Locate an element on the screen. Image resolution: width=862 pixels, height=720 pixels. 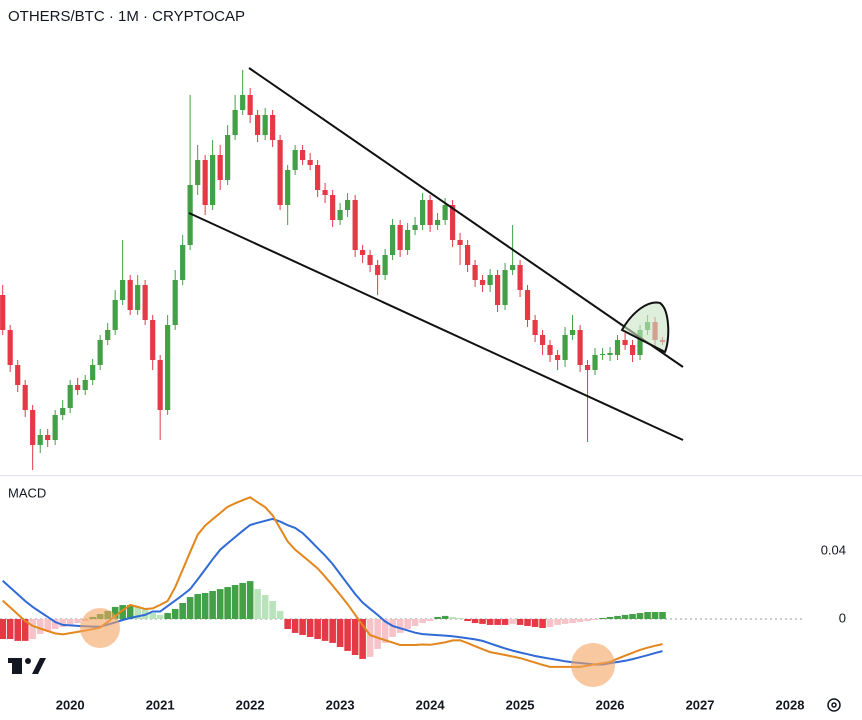
breakout-highlight is located at coordinates (645, 327).